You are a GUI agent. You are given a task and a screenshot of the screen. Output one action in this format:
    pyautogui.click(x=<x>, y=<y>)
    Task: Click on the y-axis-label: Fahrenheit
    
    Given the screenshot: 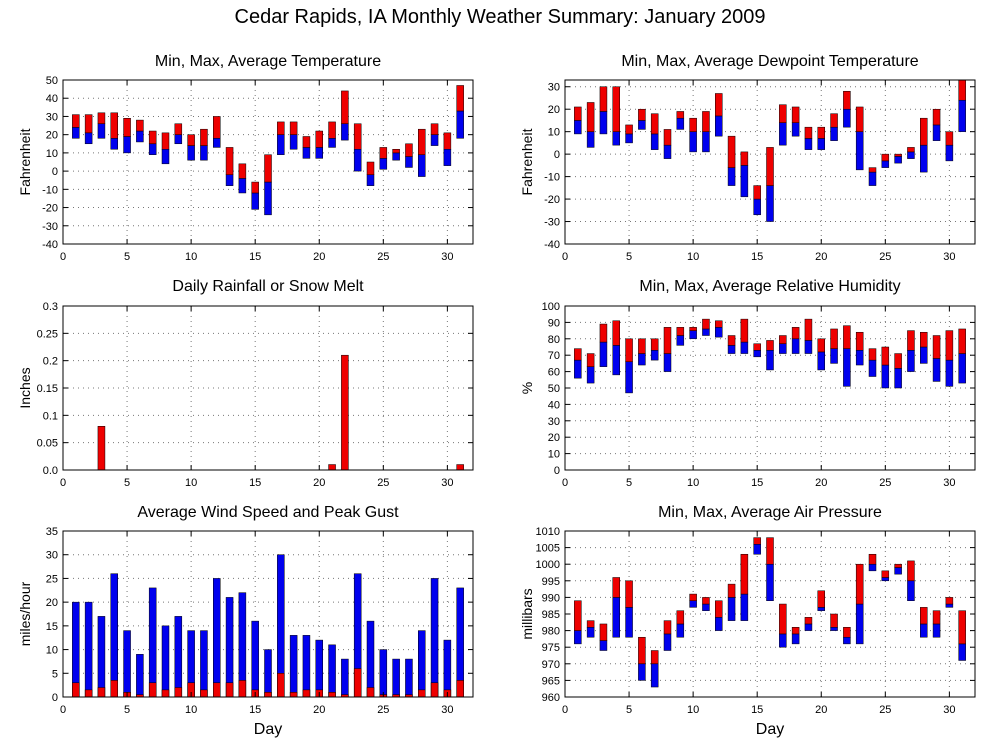 What is the action you would take?
    pyautogui.click(x=25, y=161)
    